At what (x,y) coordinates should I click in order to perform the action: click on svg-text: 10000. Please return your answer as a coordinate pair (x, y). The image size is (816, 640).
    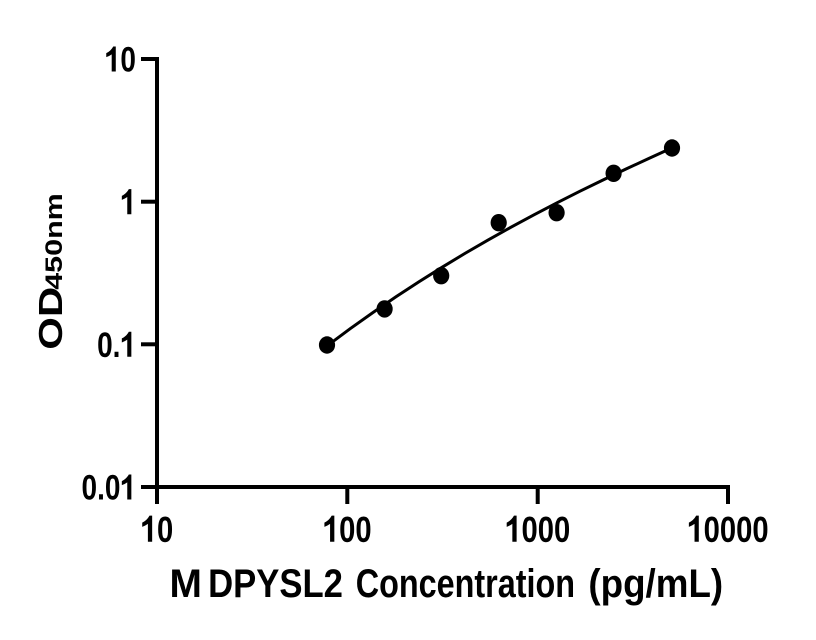
    Looking at the image, I should click on (727, 530).